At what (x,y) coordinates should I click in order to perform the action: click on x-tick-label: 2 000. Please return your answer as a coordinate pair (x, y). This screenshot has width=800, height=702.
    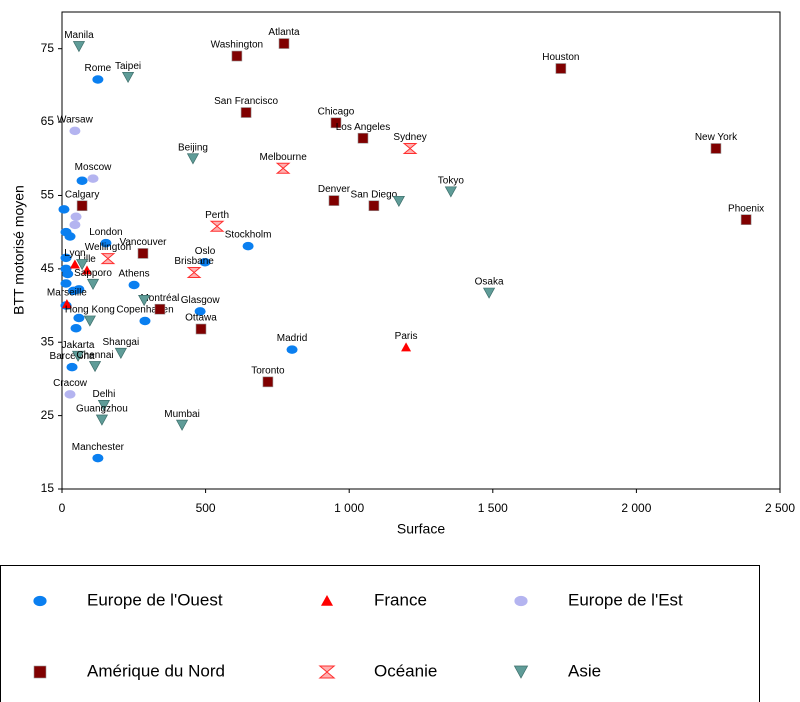
    Looking at the image, I should click on (636, 508).